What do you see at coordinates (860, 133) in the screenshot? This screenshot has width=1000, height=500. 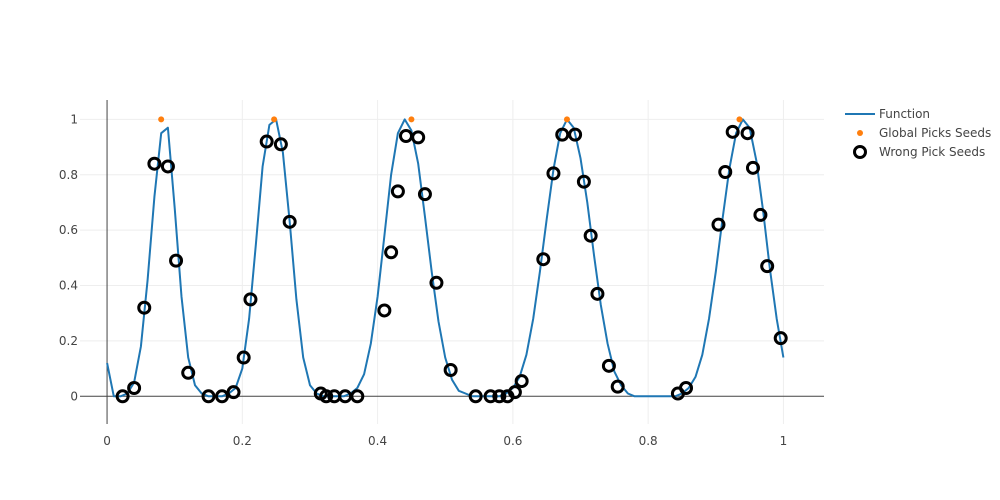 I see `legend-swatch-marker` at bounding box center [860, 133].